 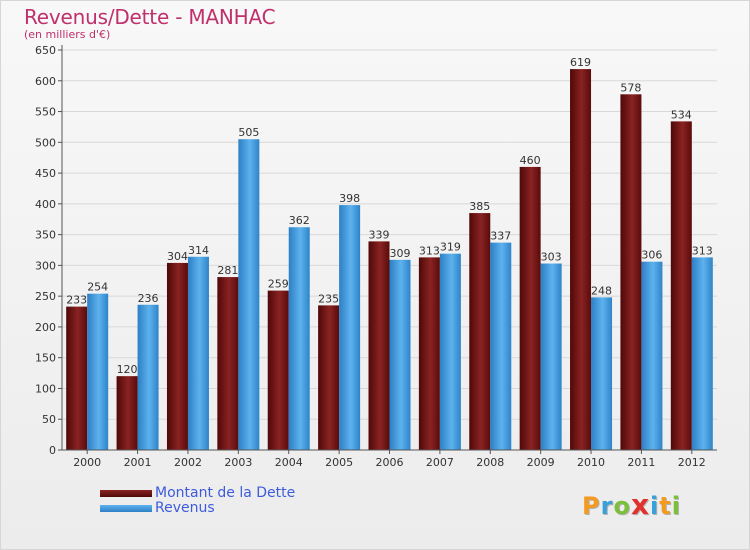 I want to click on proxiti-logo: Proxiti, so click(x=631, y=504).